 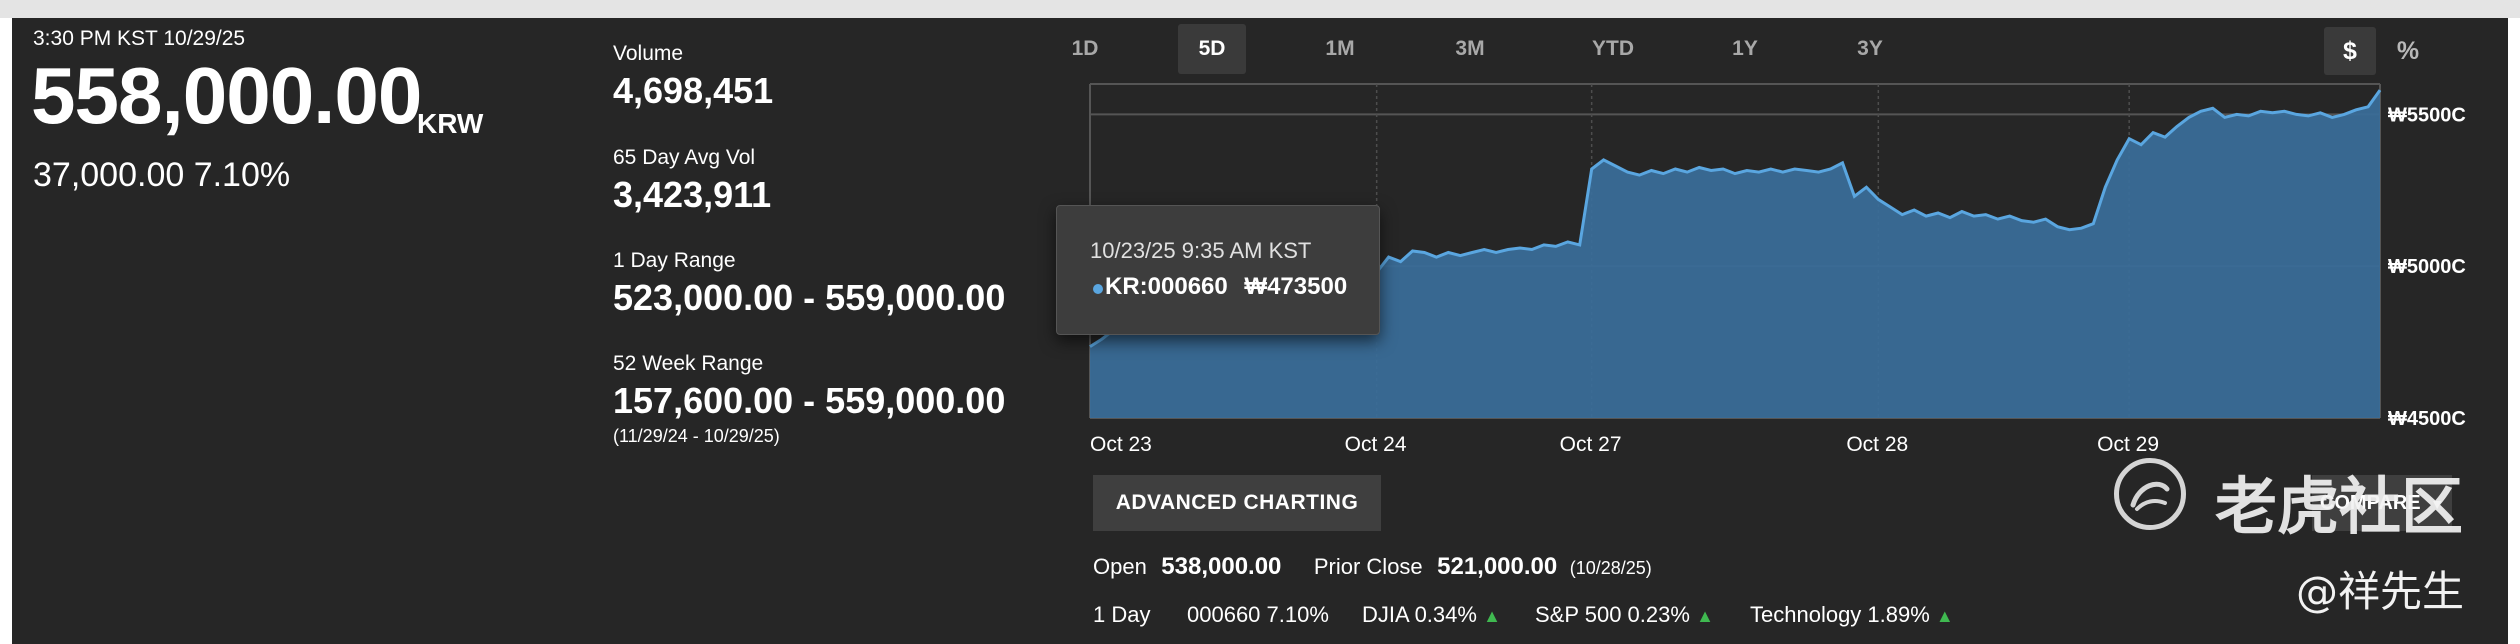 I want to click on tab-3m: 3M, so click(x=1470, y=48).